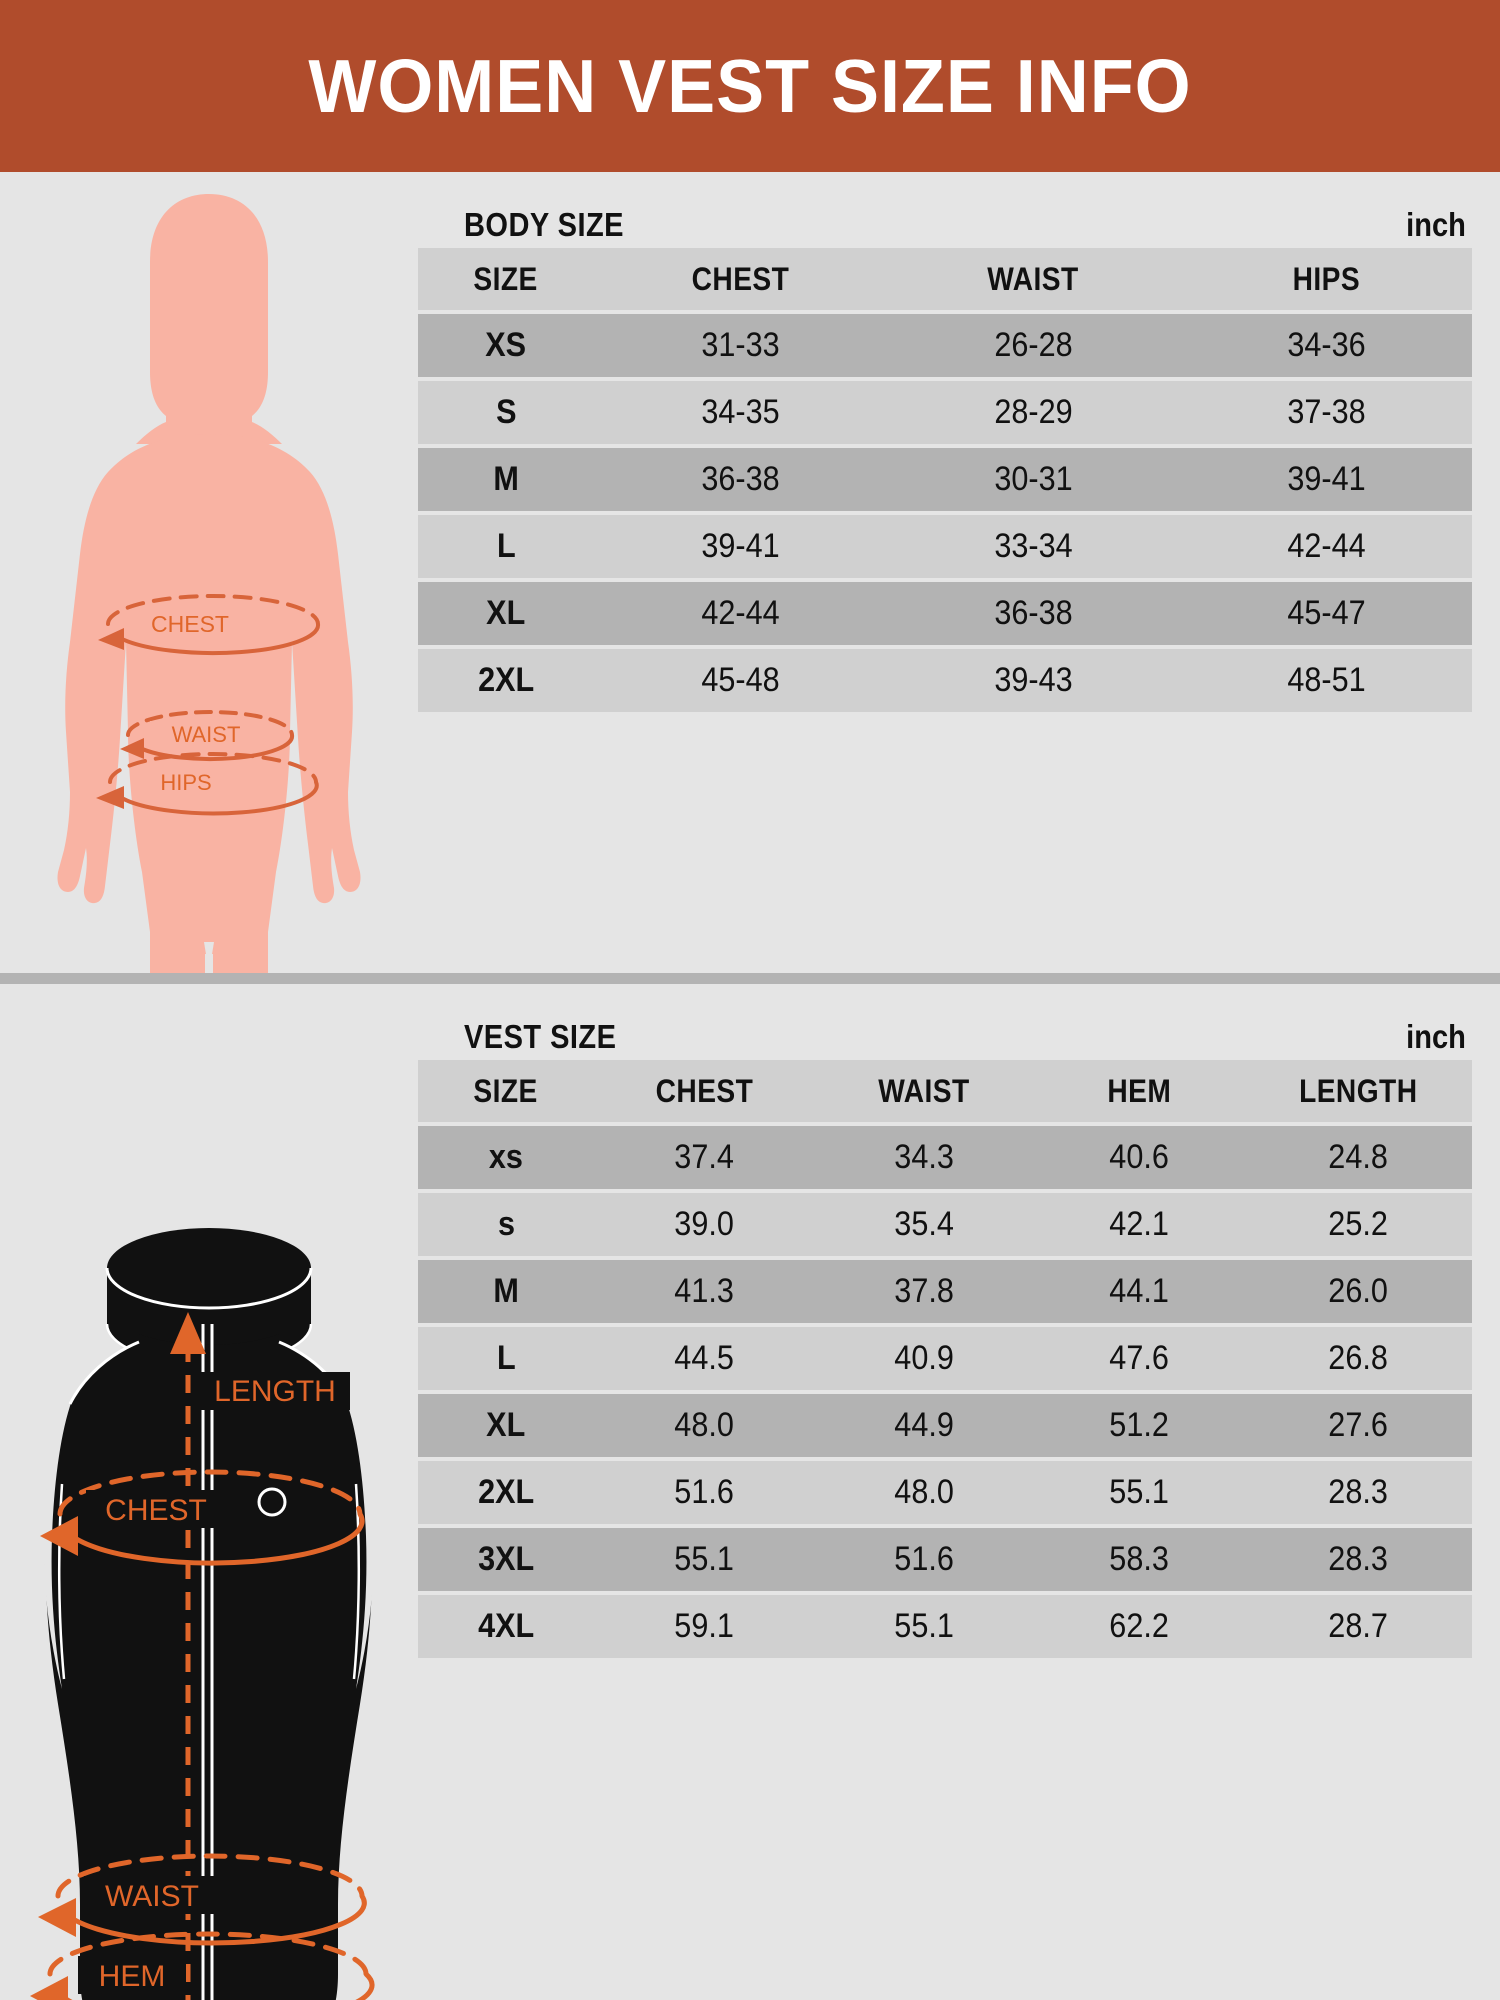 The height and width of the screenshot is (2000, 1500). I want to click on cell-hem: 47.6, so click(1139, 1358).